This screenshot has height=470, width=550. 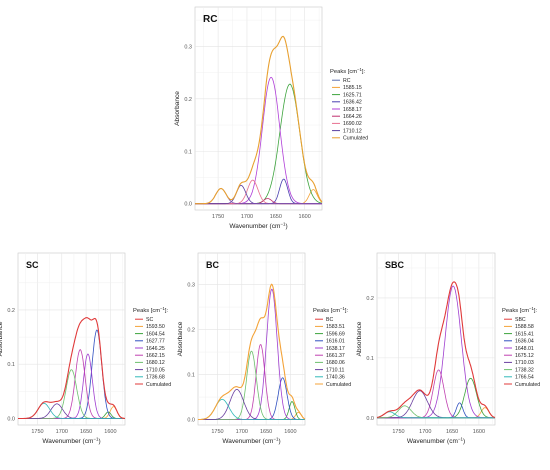 I want to click on legend-entry: 1658.17, so click(x=352, y=110).